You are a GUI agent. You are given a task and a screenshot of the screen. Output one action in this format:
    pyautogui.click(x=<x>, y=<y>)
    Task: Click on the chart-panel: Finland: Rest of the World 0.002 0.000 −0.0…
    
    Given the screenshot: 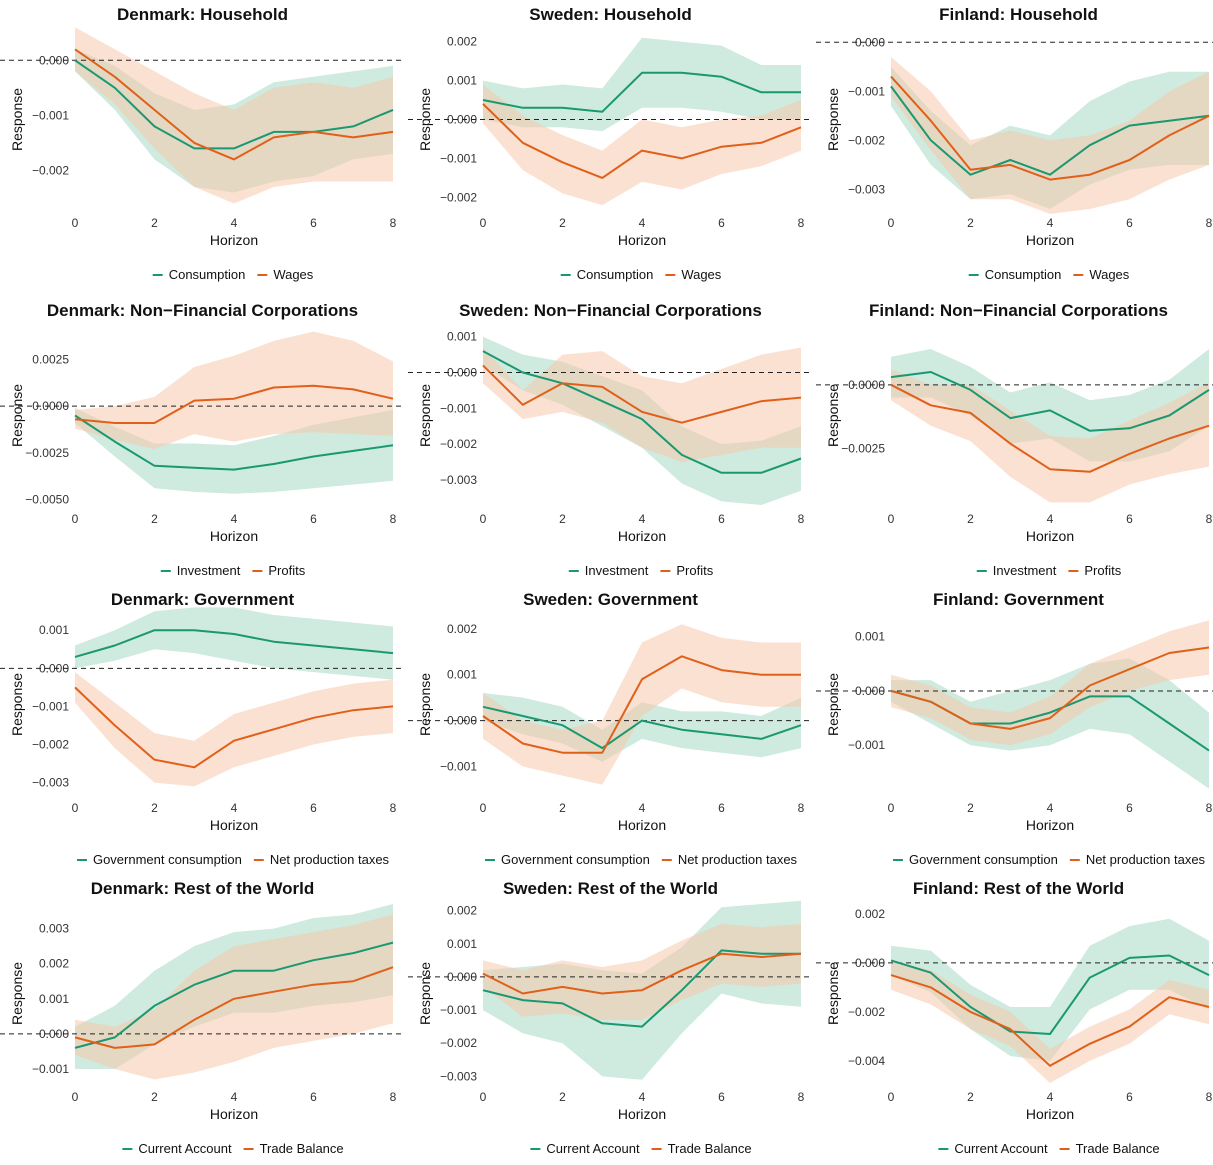 What is the action you would take?
    pyautogui.click(x=1014, y=1019)
    